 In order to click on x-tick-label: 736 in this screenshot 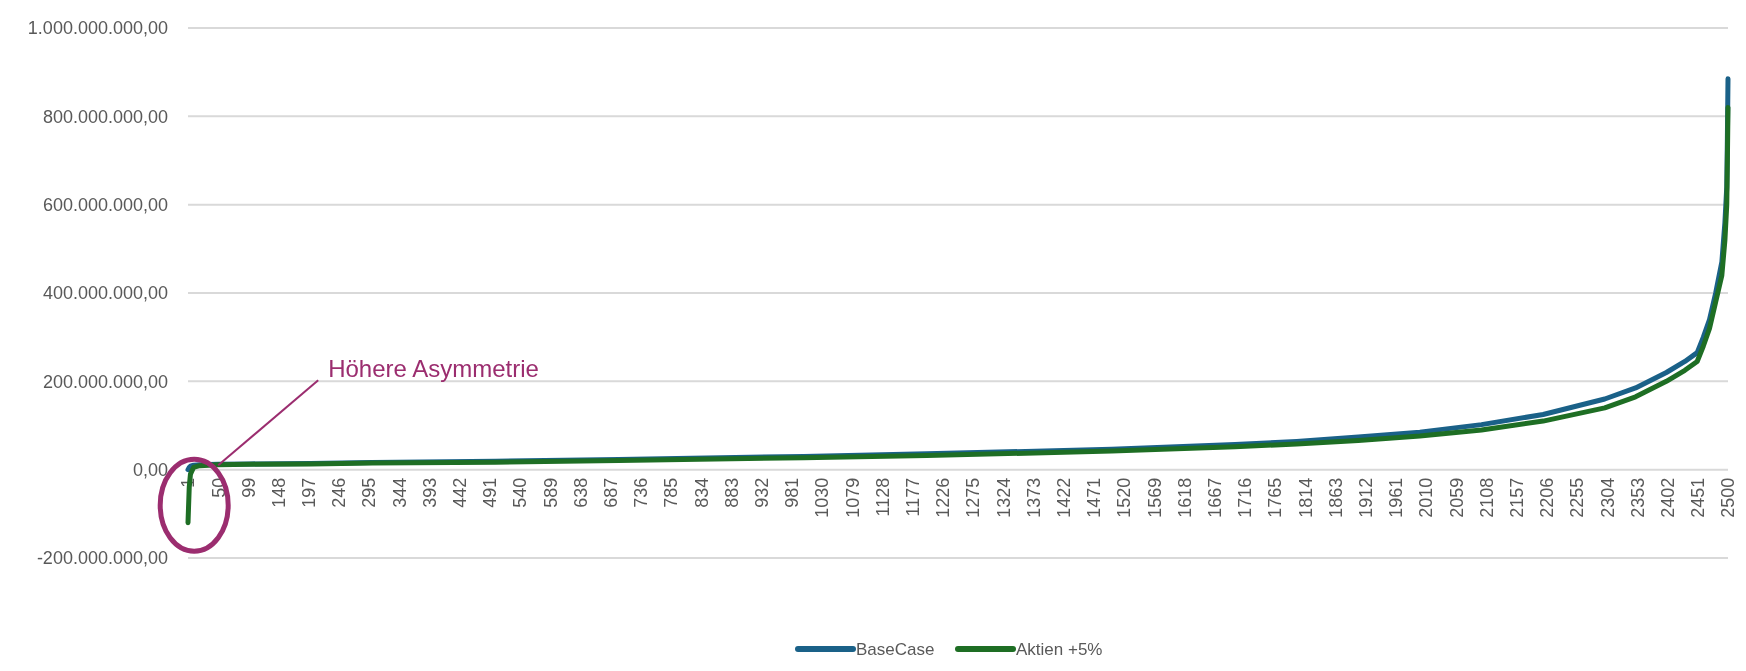, I will do `click(641, 492)`.